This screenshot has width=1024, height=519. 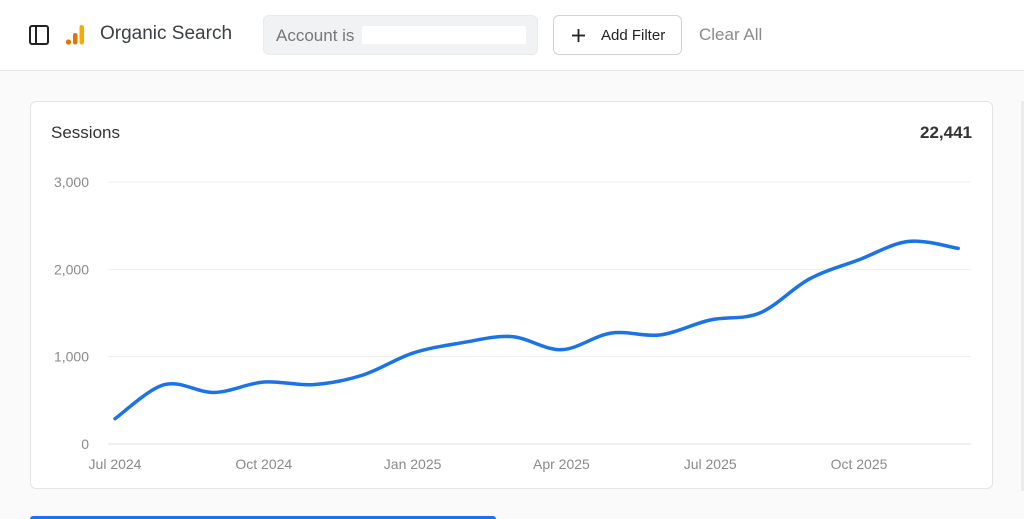 What do you see at coordinates (263, 517) in the screenshot?
I see `next-section-bar` at bounding box center [263, 517].